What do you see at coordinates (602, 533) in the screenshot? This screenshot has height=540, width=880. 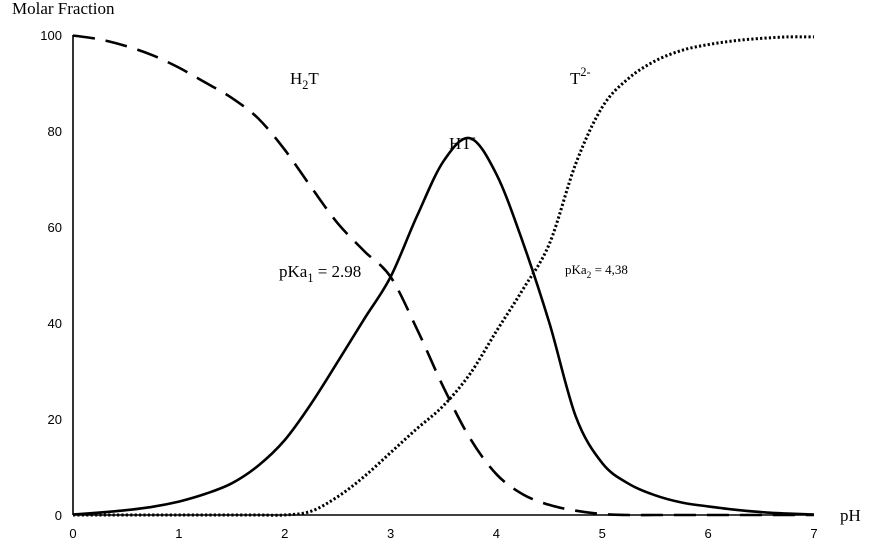 I see `x-tick-label: 5` at bounding box center [602, 533].